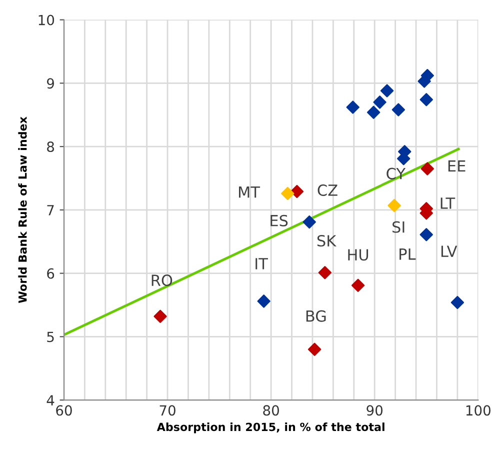 The height and width of the screenshot is (450, 496). What do you see at coordinates (162, 280) in the screenshot?
I see `annotation: RO` at bounding box center [162, 280].